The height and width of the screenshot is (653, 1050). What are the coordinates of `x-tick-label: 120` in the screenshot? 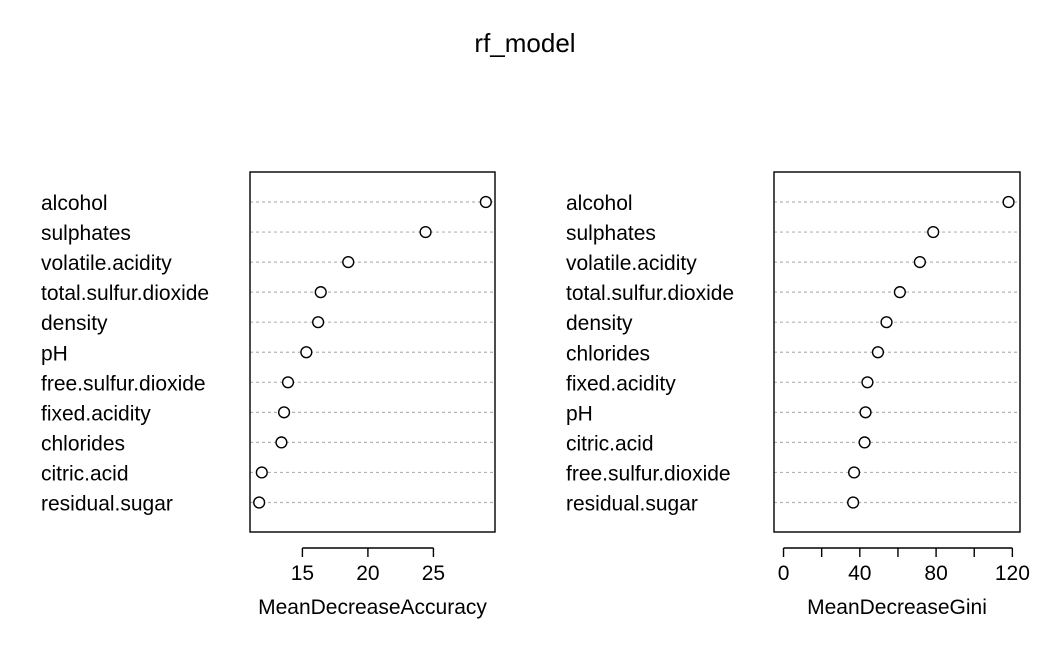 It's located at (1012, 573).